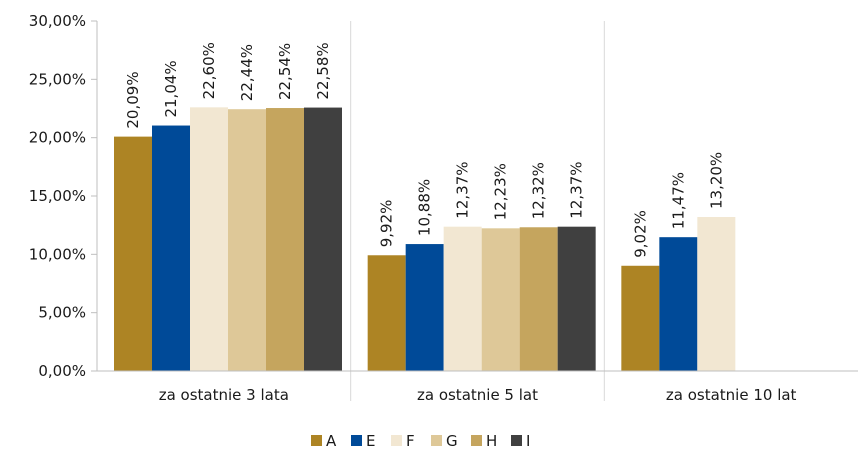  Describe the element at coordinates (387, 224) in the screenshot. I see `data-label: 9,92%` at that location.